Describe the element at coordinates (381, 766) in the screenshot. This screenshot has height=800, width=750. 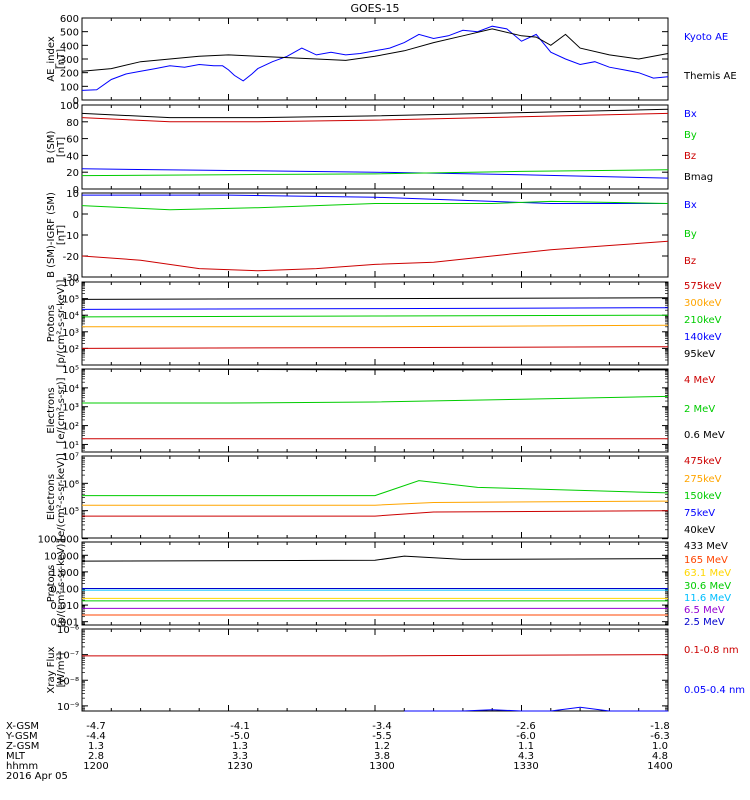
I see `footer-value: 1300` at that location.